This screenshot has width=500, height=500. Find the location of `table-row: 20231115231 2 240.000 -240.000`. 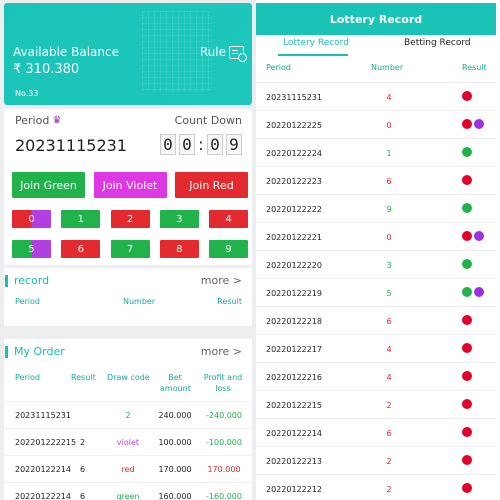

table-row: 20231115231 2 240.000 -240.000 is located at coordinates (128, 414).